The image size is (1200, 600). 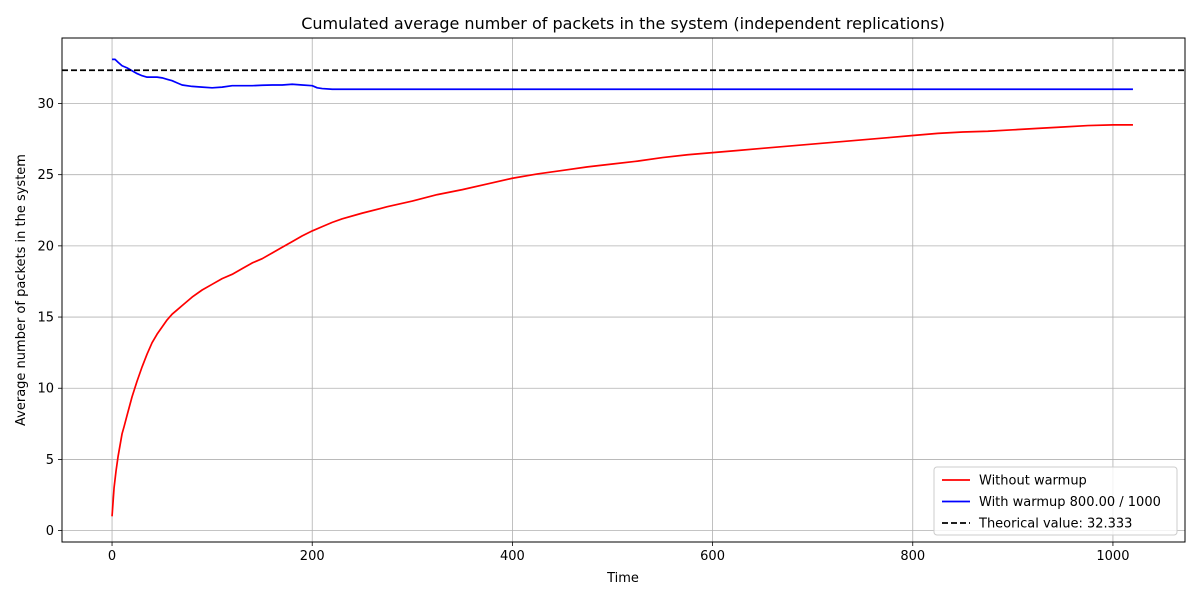 I want to click on y-tick-label: 10, so click(x=45, y=389).